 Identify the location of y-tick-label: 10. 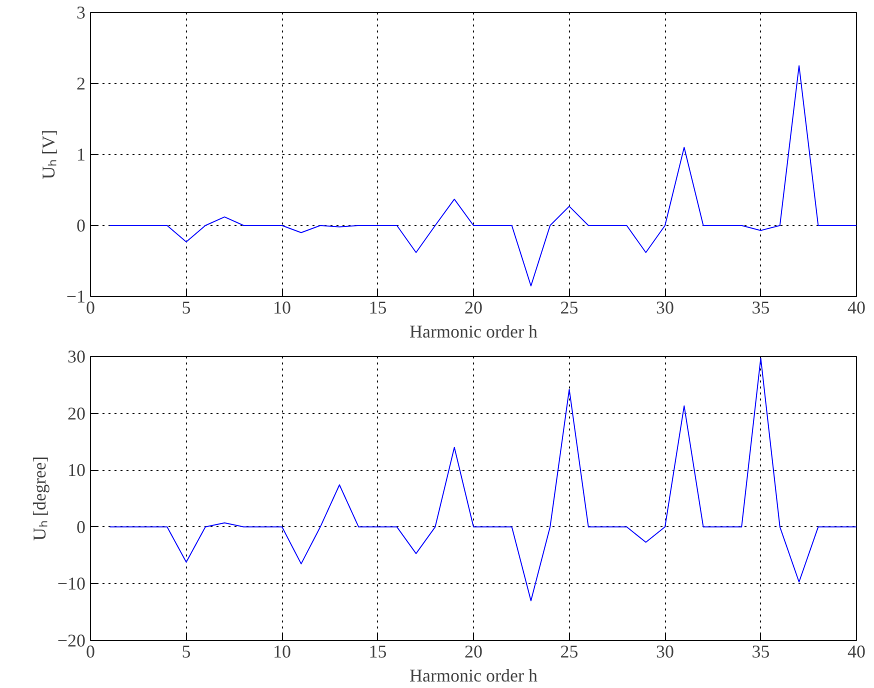
(77, 470).